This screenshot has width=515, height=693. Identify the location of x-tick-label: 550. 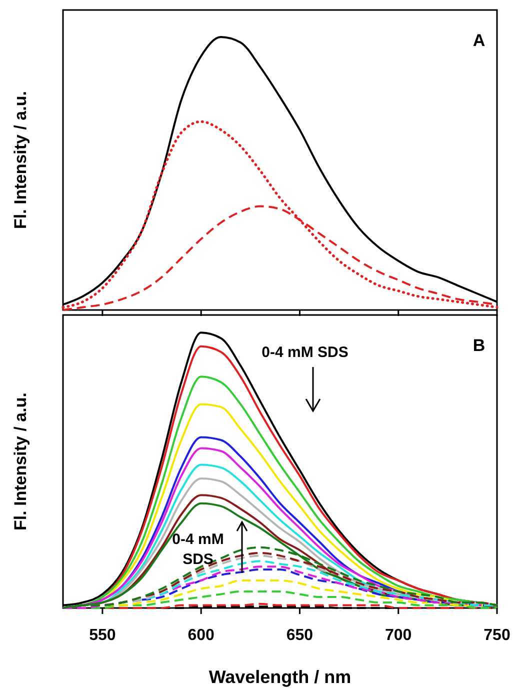
(102, 635).